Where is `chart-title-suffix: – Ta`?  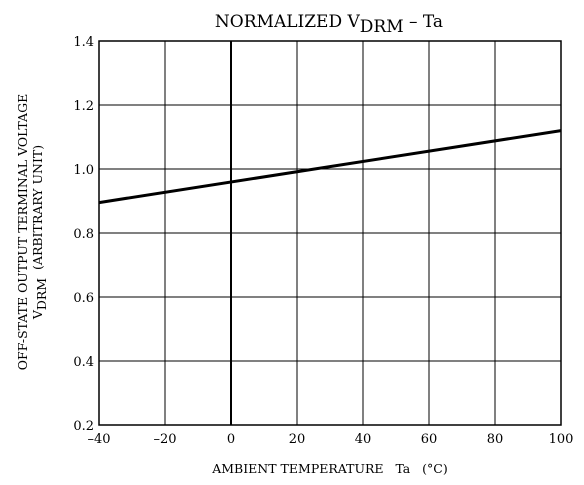 chart-title-suffix: – Ta is located at coordinates (423, 22).